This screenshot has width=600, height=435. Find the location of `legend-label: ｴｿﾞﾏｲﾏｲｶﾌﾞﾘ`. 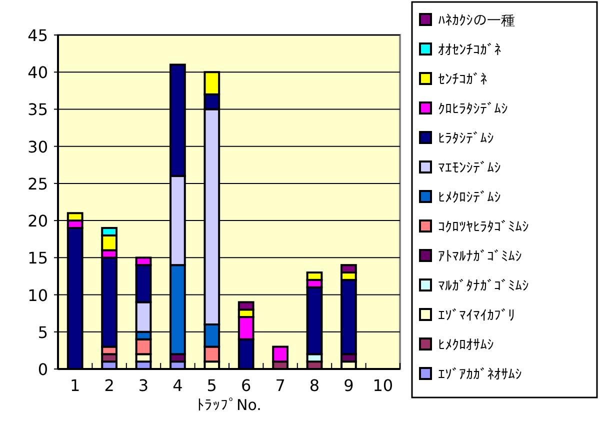

legend-label: ｴｿﾞﾏｲﾏｲｶﾌﾞﾘ is located at coordinates (476, 316).